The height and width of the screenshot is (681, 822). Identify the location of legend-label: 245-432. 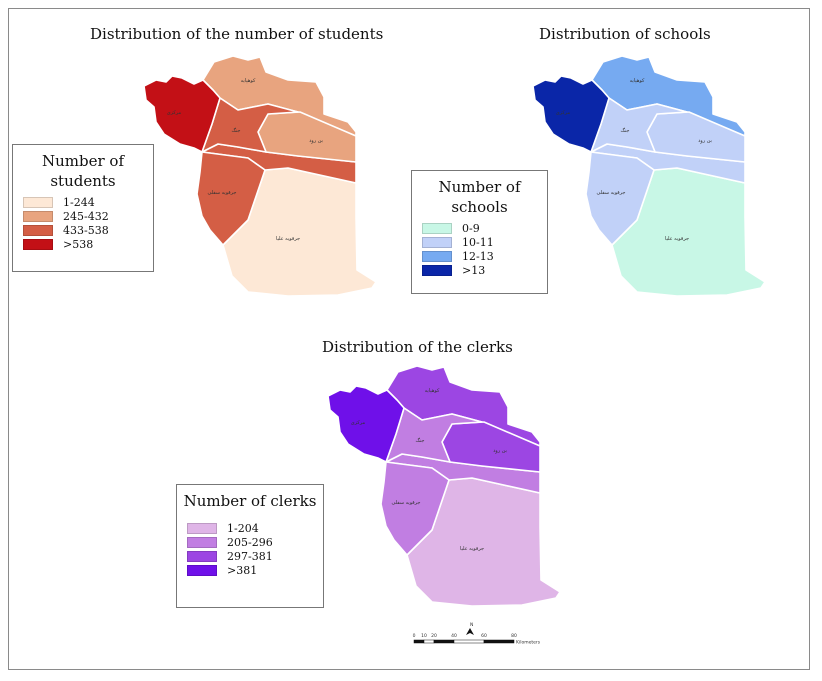
(86, 216).